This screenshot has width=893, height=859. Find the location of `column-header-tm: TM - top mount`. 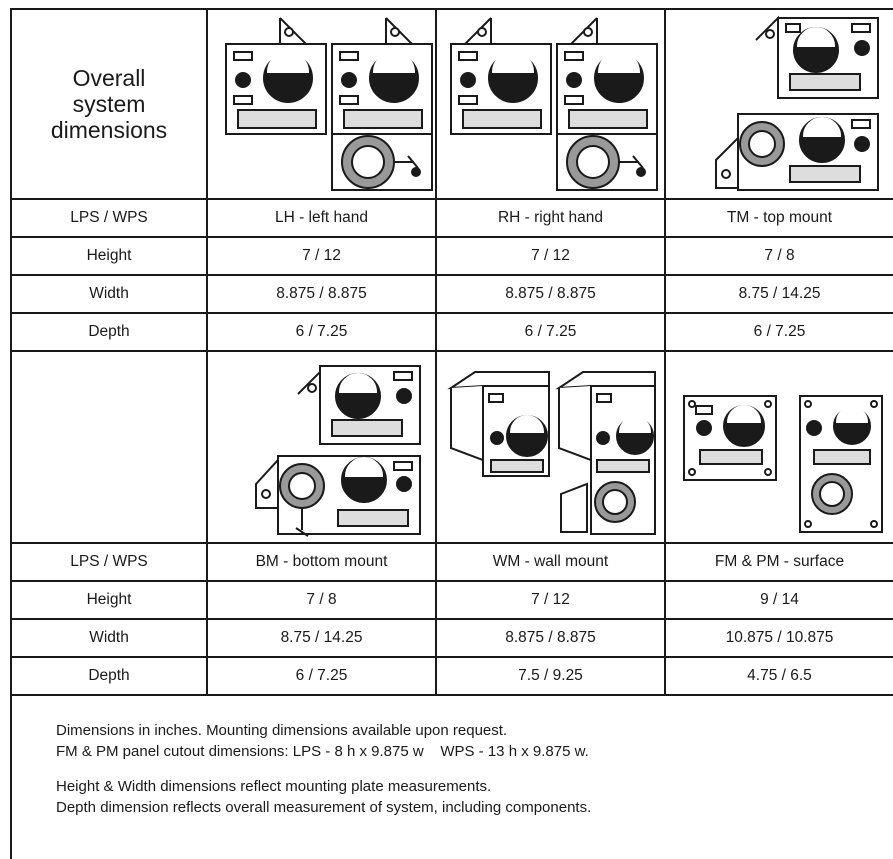

column-header-tm: TM - top mount is located at coordinates (779, 217).